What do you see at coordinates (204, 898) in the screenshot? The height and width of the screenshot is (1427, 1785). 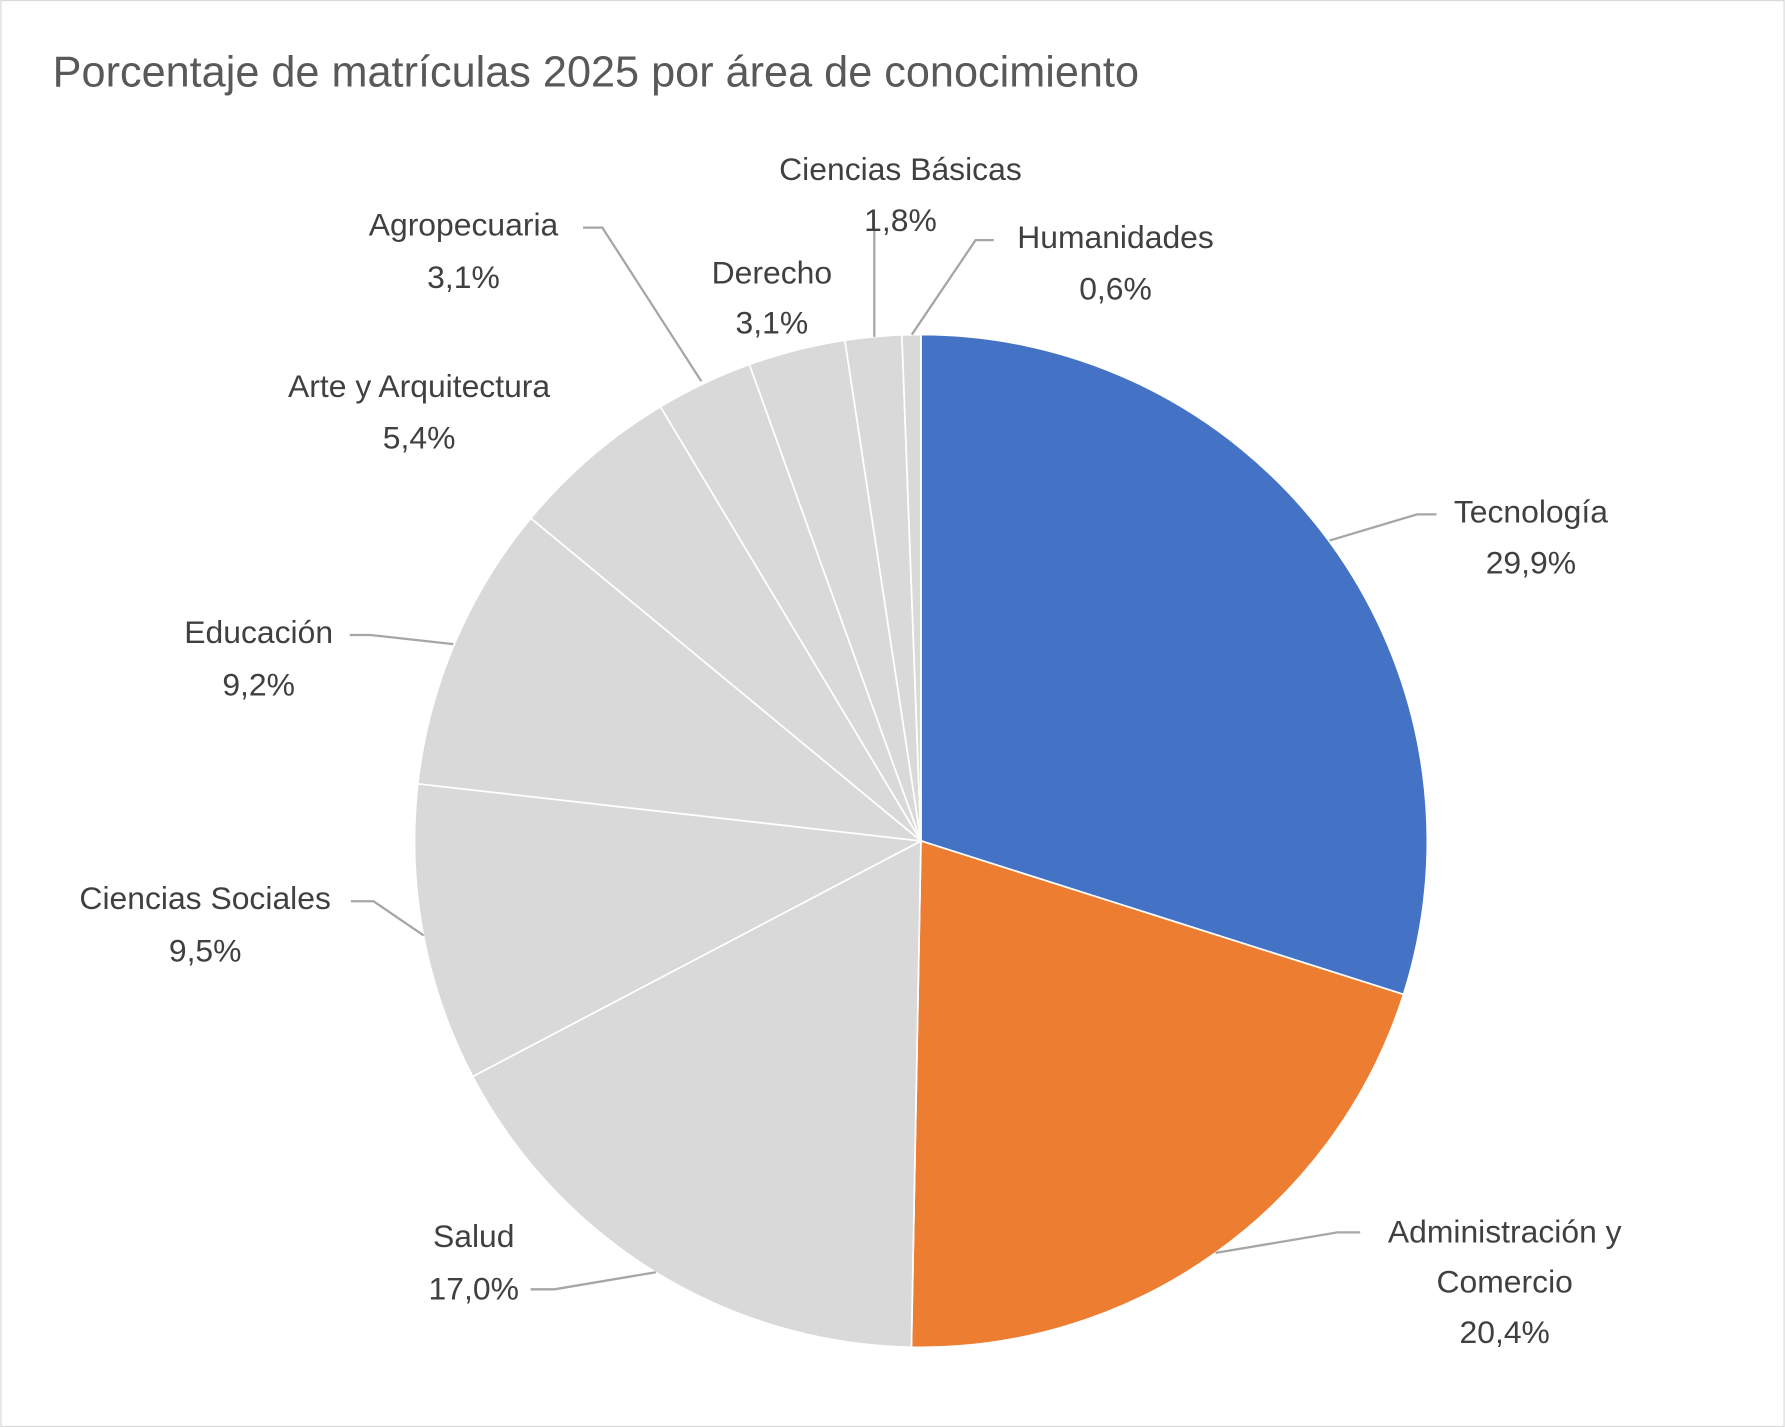 I see `data-label-category-ciencias-sociales: Ciencias Sociales` at bounding box center [204, 898].